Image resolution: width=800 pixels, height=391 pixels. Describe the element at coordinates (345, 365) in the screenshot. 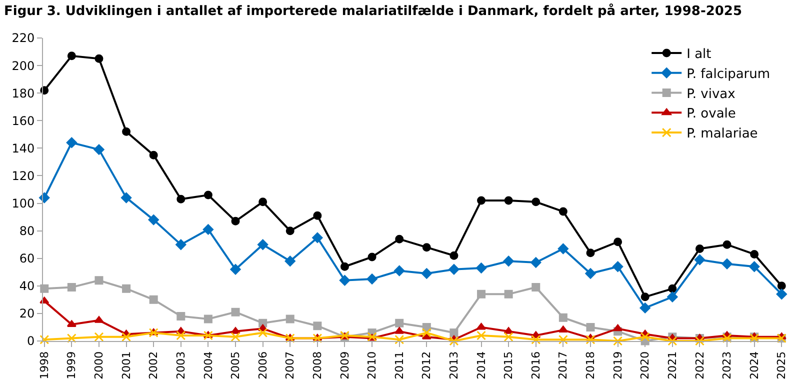

I see `x-tick-label: 2009` at that location.